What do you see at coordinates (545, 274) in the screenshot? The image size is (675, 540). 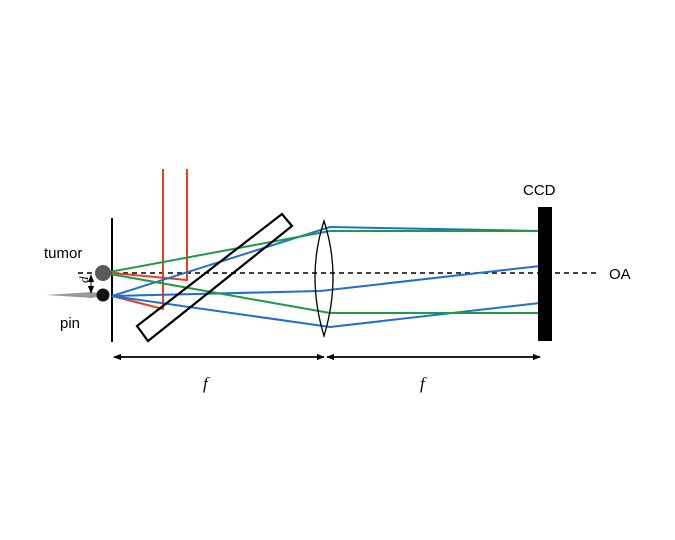 I see `ccd-sensor` at bounding box center [545, 274].